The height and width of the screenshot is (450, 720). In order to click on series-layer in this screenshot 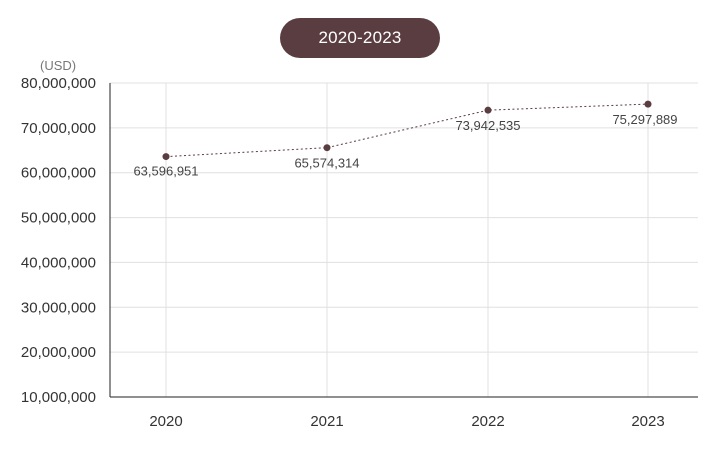, I will do `click(407, 130)`.